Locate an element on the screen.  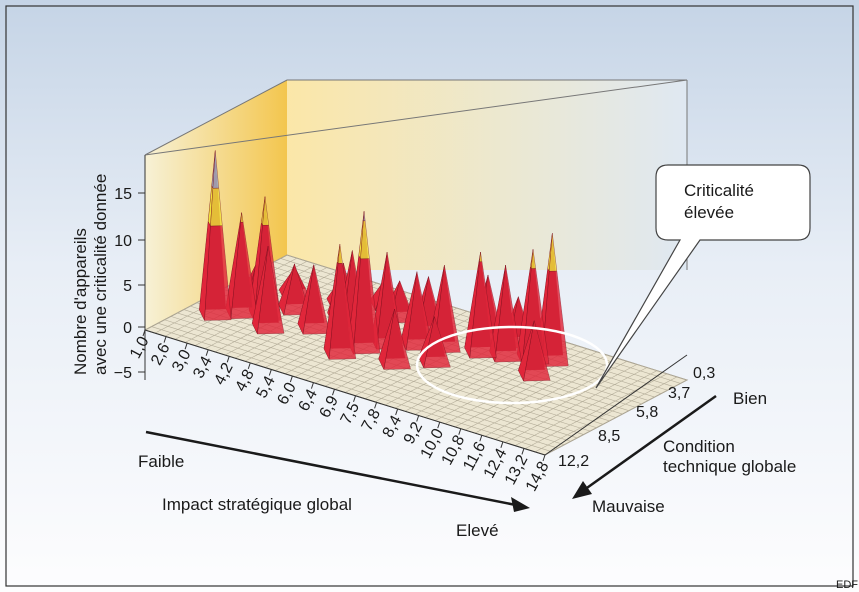
y-tick-label: 3,7 is located at coordinates (679, 393).